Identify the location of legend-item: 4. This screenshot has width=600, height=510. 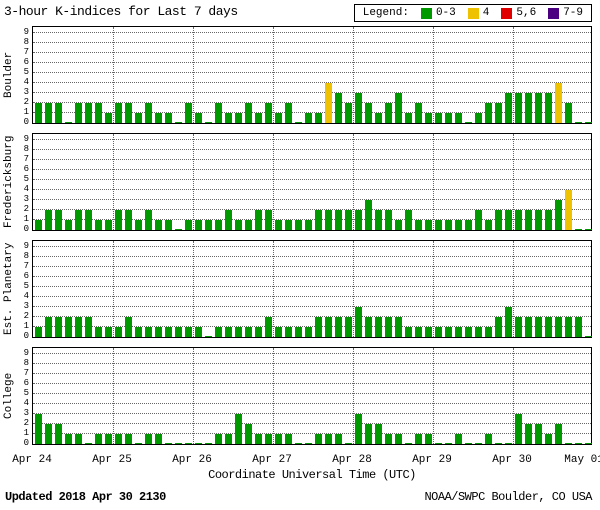
(478, 13).